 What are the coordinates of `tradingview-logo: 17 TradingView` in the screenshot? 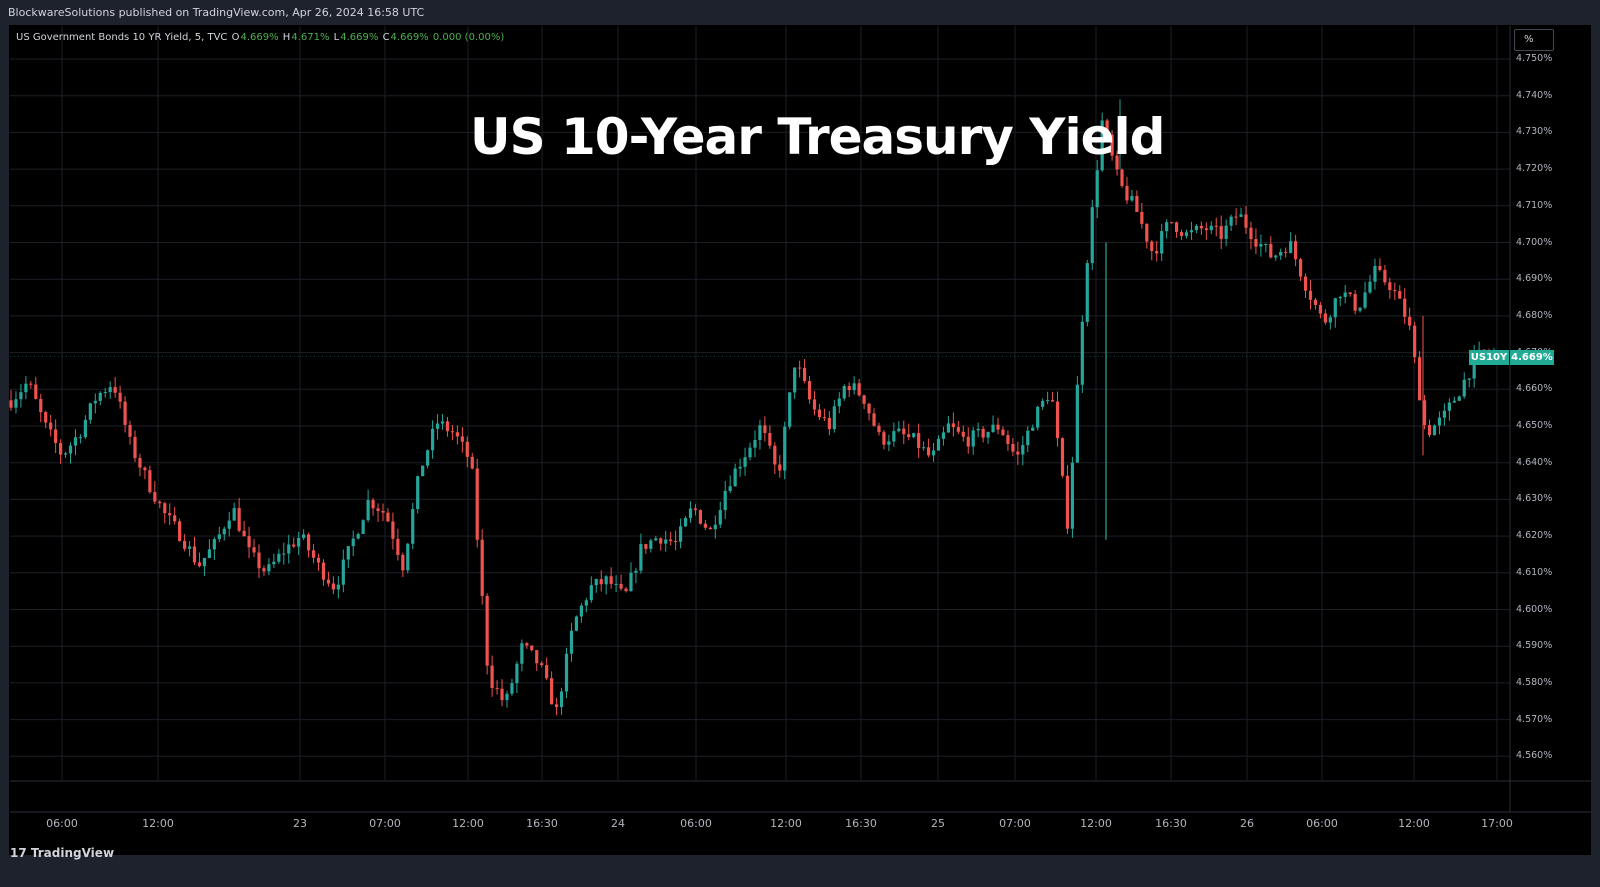 It's located at (62, 853).